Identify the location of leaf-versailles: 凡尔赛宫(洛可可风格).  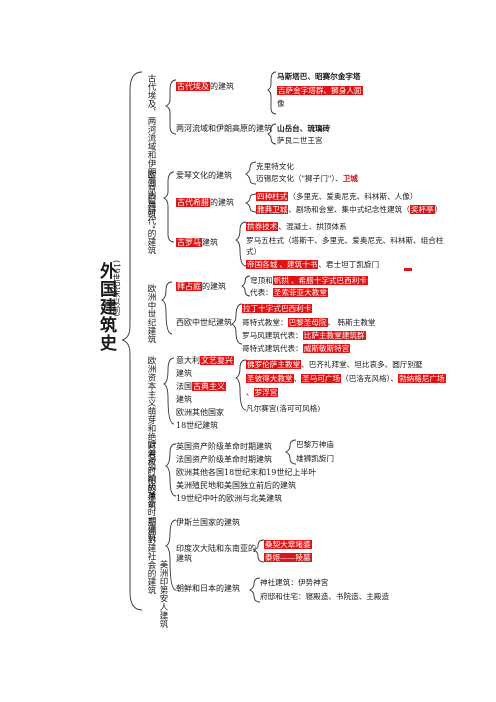
(283, 408).